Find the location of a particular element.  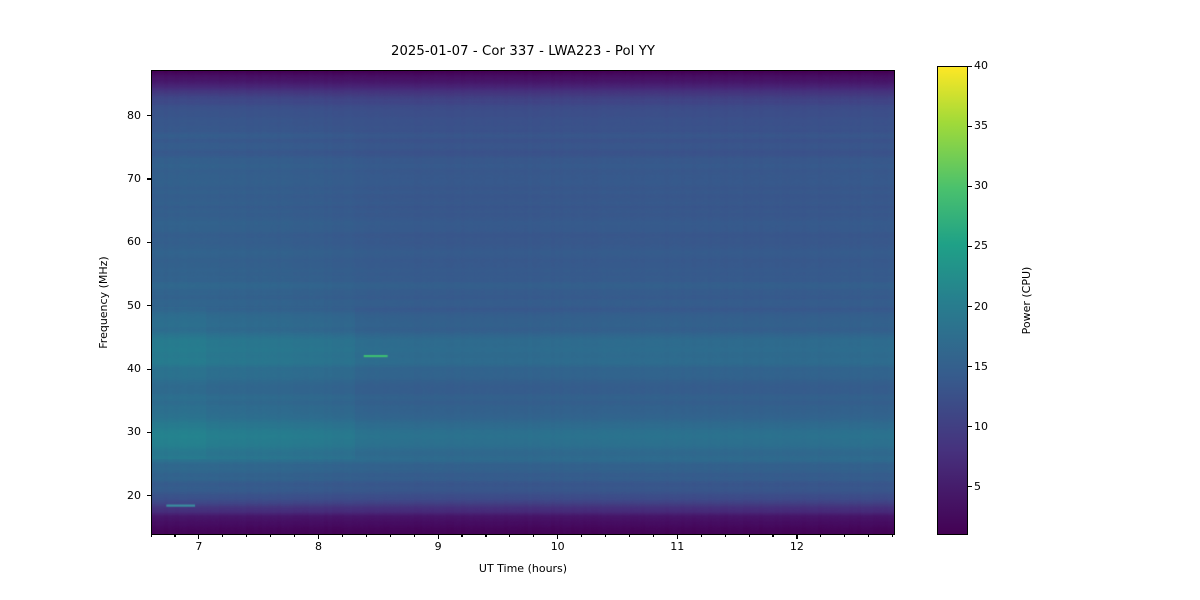

colorbar-tick-label: 15 is located at coordinates (981, 366).